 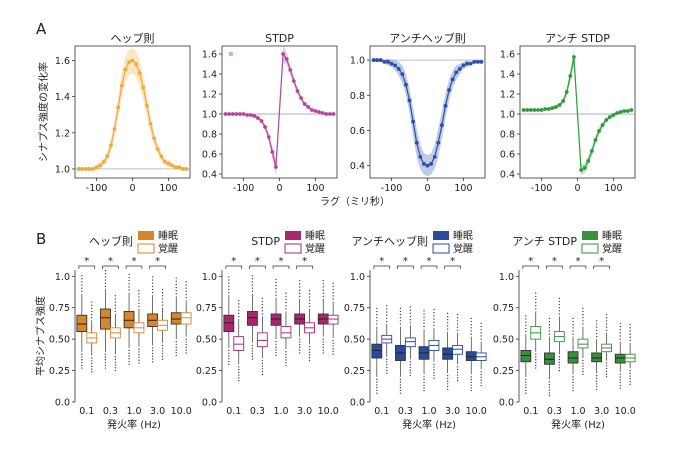 What do you see at coordinates (59, 340) in the screenshot?
I see `y-tick-label: 0.50` at bounding box center [59, 340].